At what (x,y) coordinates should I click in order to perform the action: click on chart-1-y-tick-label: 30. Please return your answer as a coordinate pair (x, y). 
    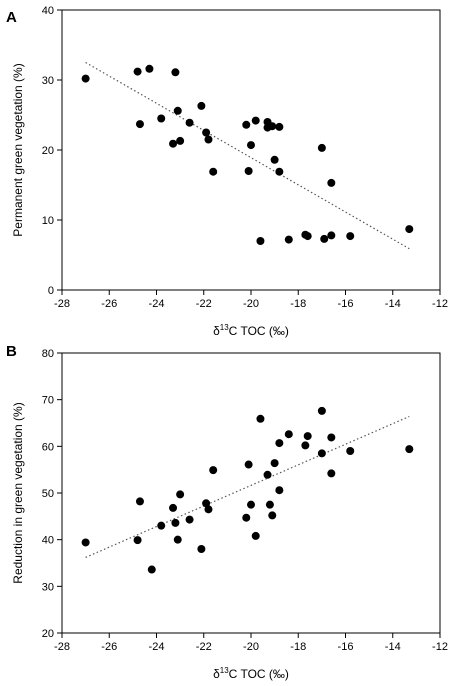
    Looking at the image, I should click on (48, 81).